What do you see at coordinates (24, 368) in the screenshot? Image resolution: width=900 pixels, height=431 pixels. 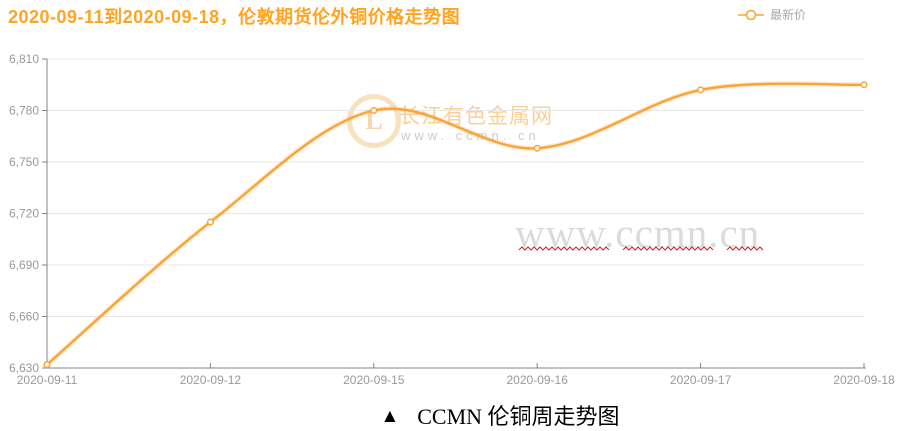 I see `y-tick-label: 6,630` at bounding box center [24, 368].